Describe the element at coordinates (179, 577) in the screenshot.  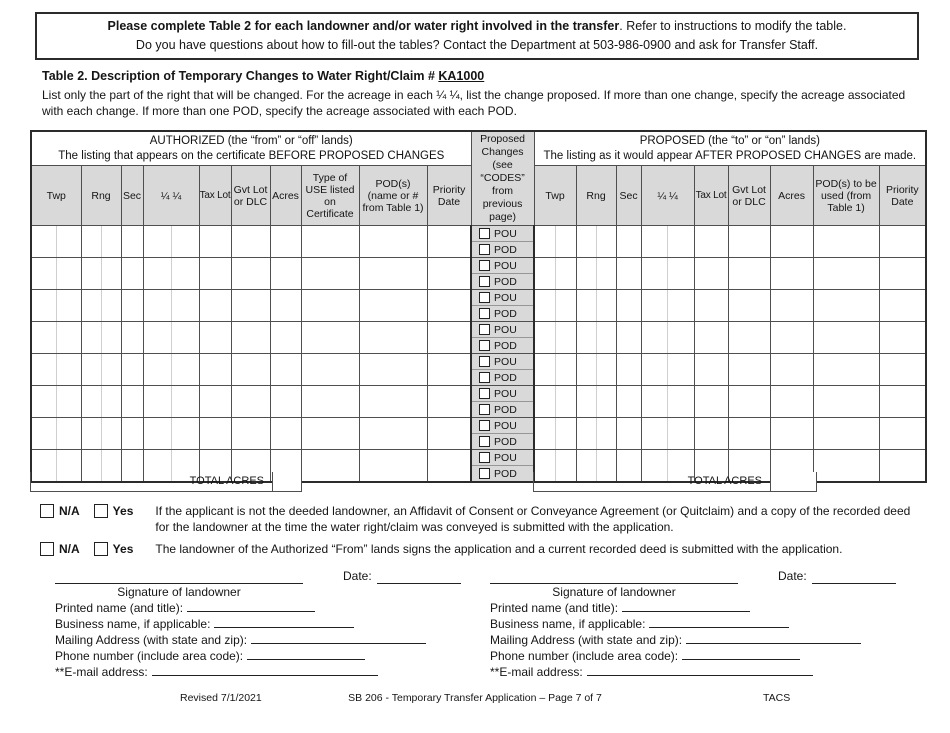
I see `signature-field` at that location.